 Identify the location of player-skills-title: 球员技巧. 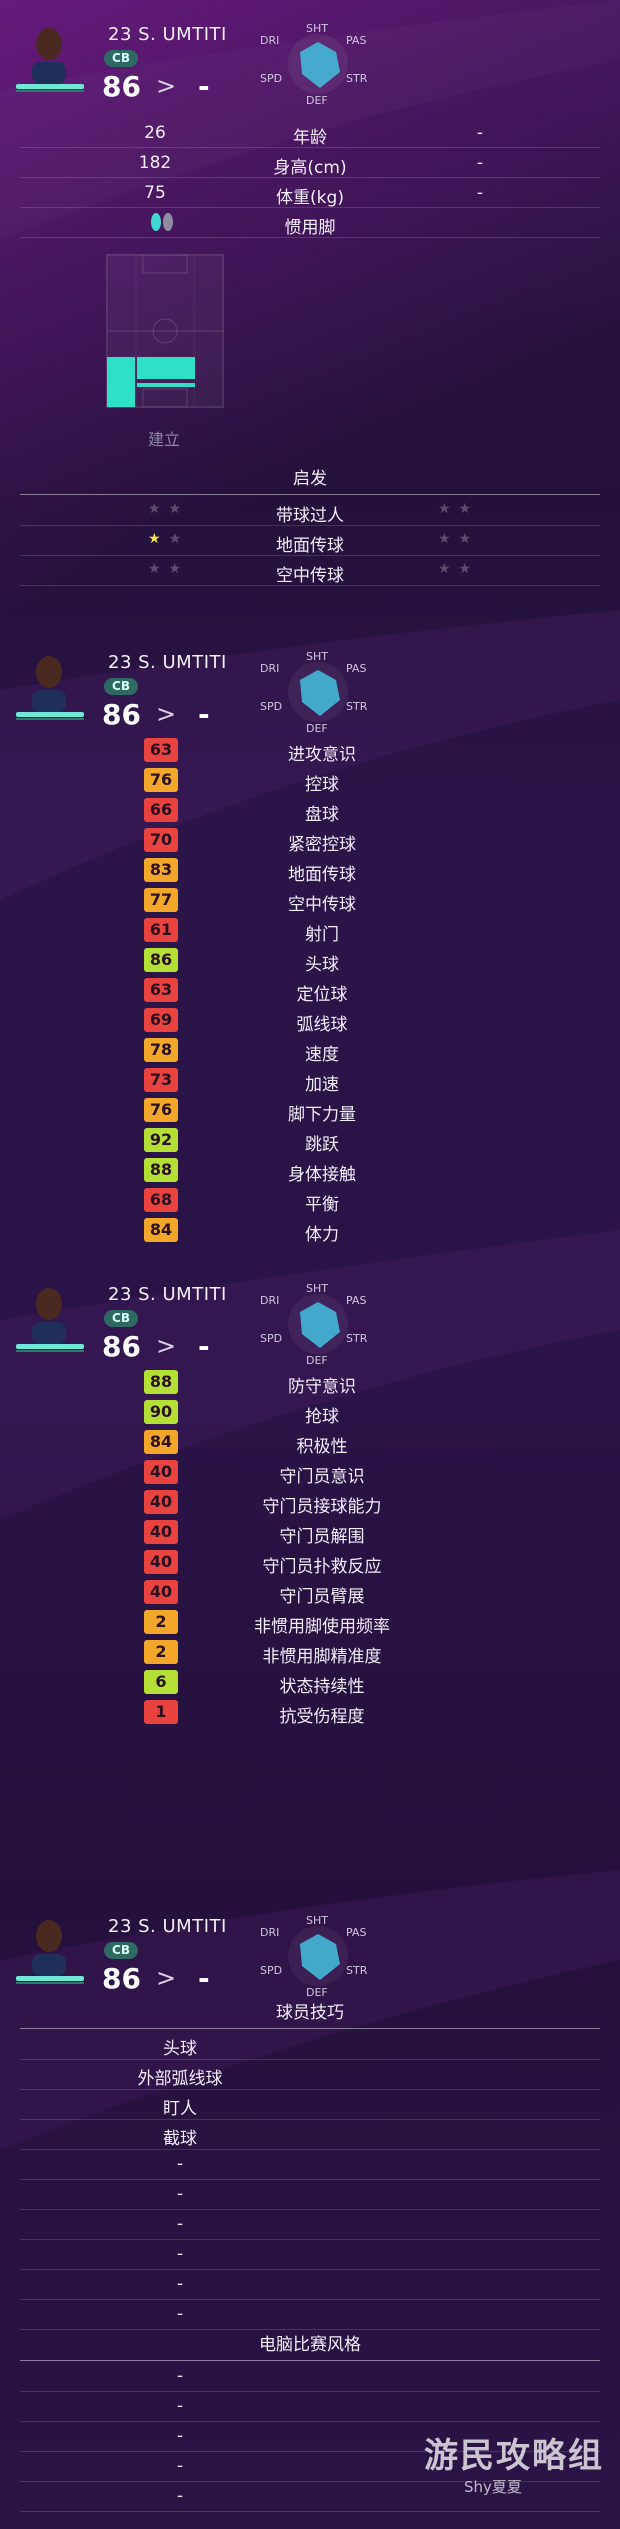
(310, 2013).